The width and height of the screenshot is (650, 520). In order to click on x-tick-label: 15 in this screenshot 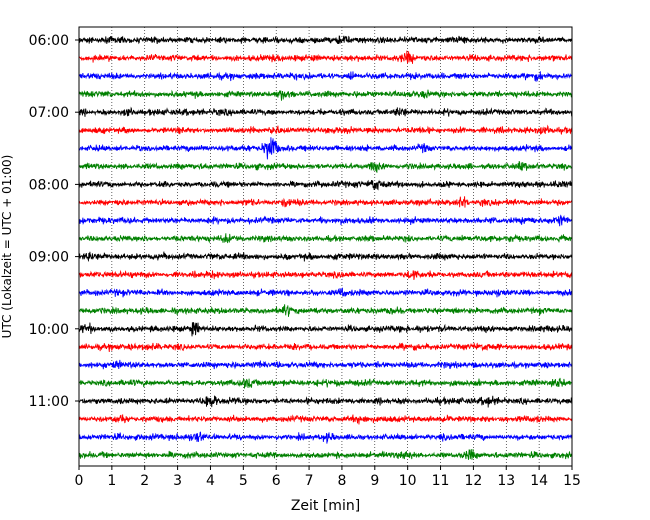, I will do `click(572, 481)`.